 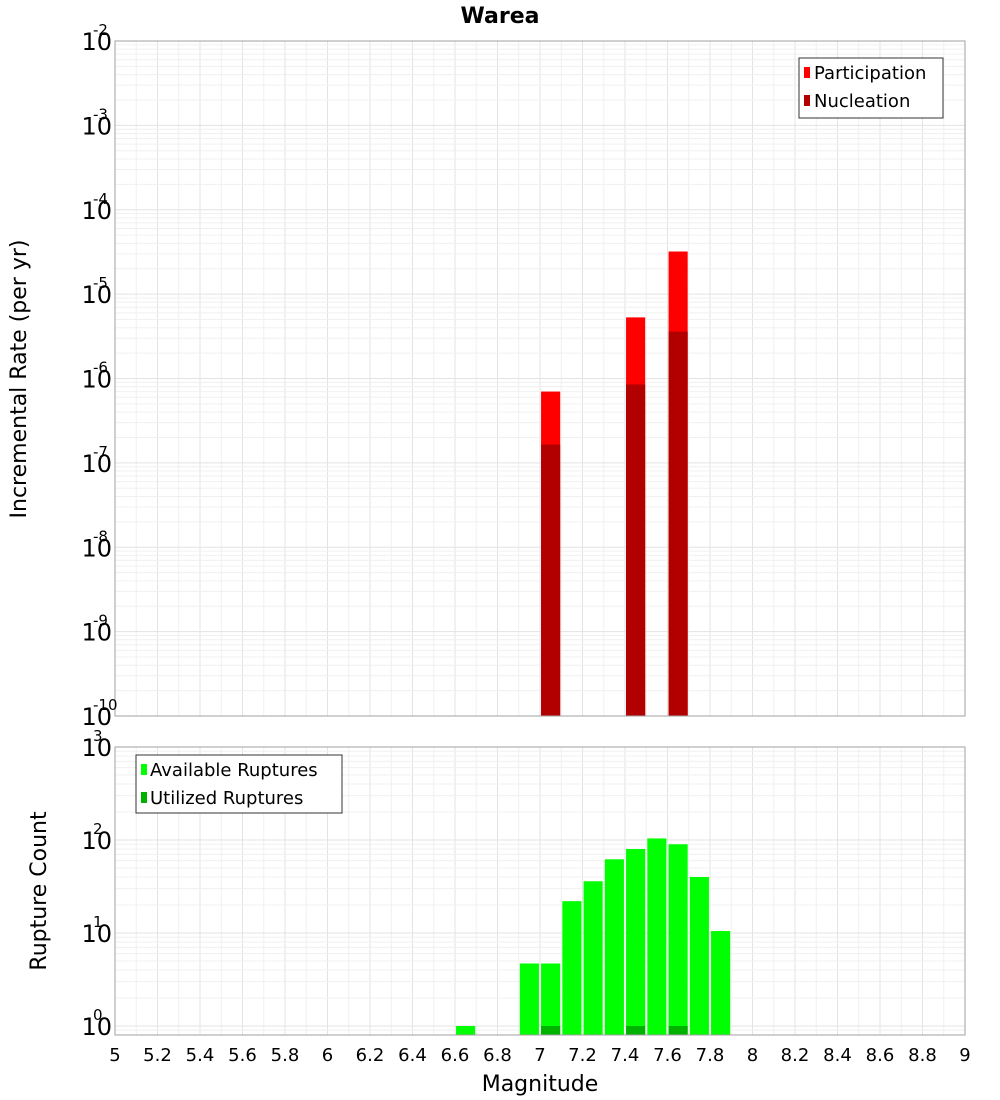 What do you see at coordinates (39, 891) in the screenshot?
I see `bottom-y-axis-label: Rupture Count` at bounding box center [39, 891].